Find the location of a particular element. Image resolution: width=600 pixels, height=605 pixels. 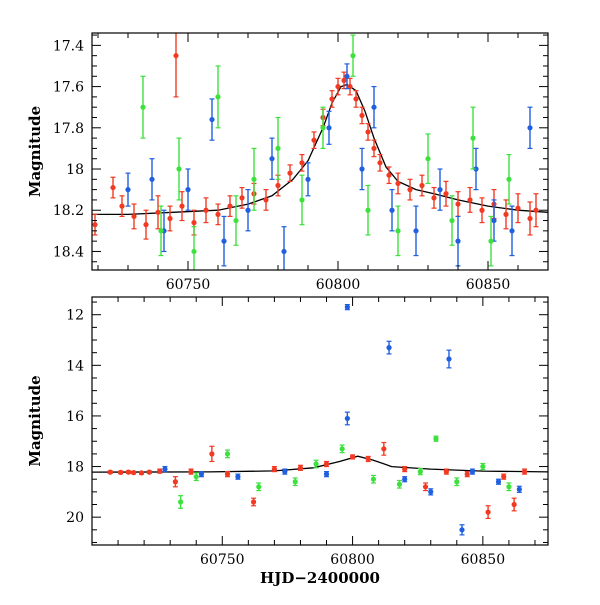

x-tick-label: 60750 is located at coordinates (222, 560).